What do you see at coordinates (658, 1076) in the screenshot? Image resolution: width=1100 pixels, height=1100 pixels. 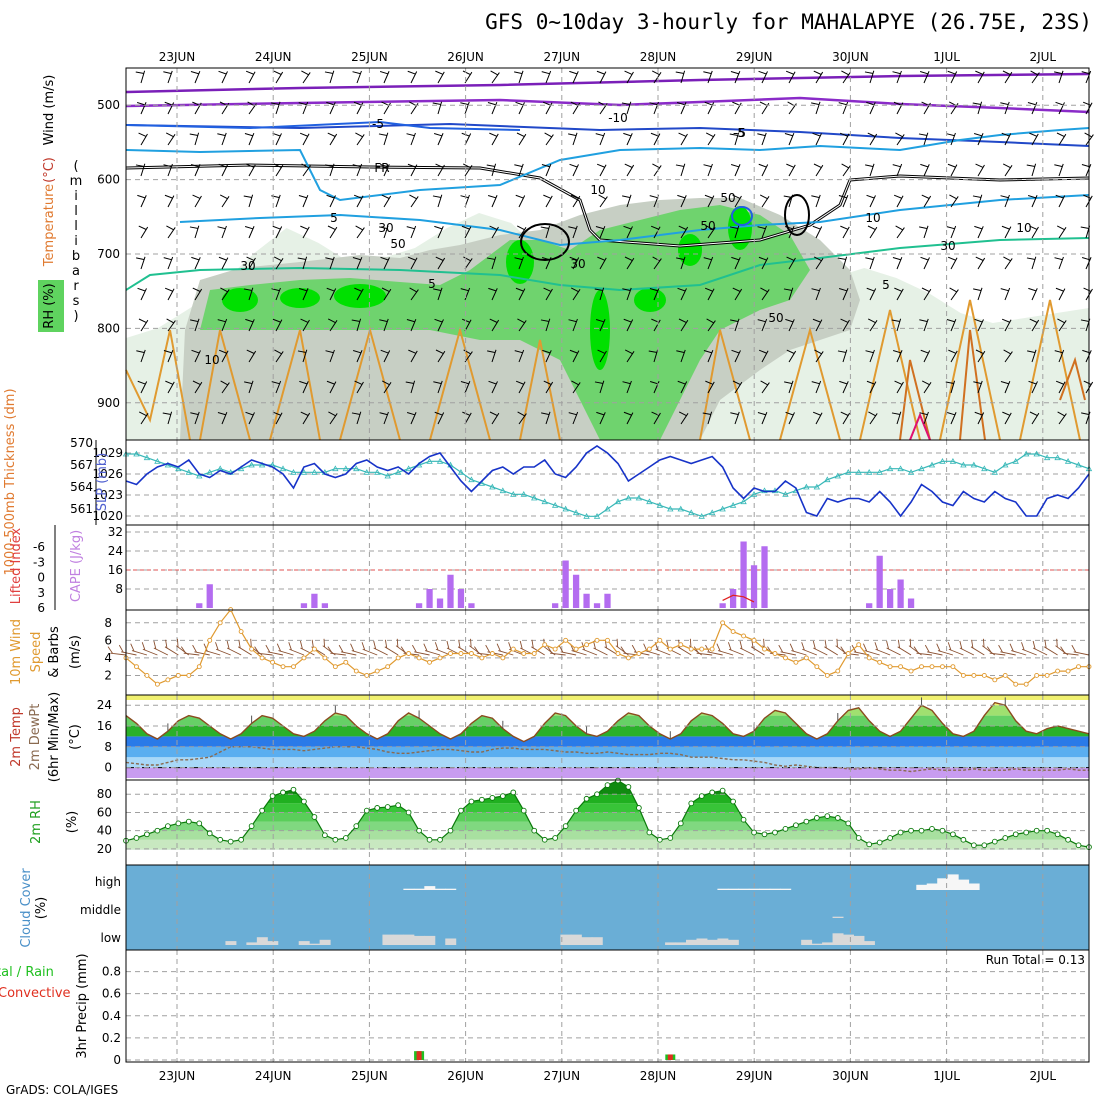 I see `date-label: 28JUN` at bounding box center [658, 1076].